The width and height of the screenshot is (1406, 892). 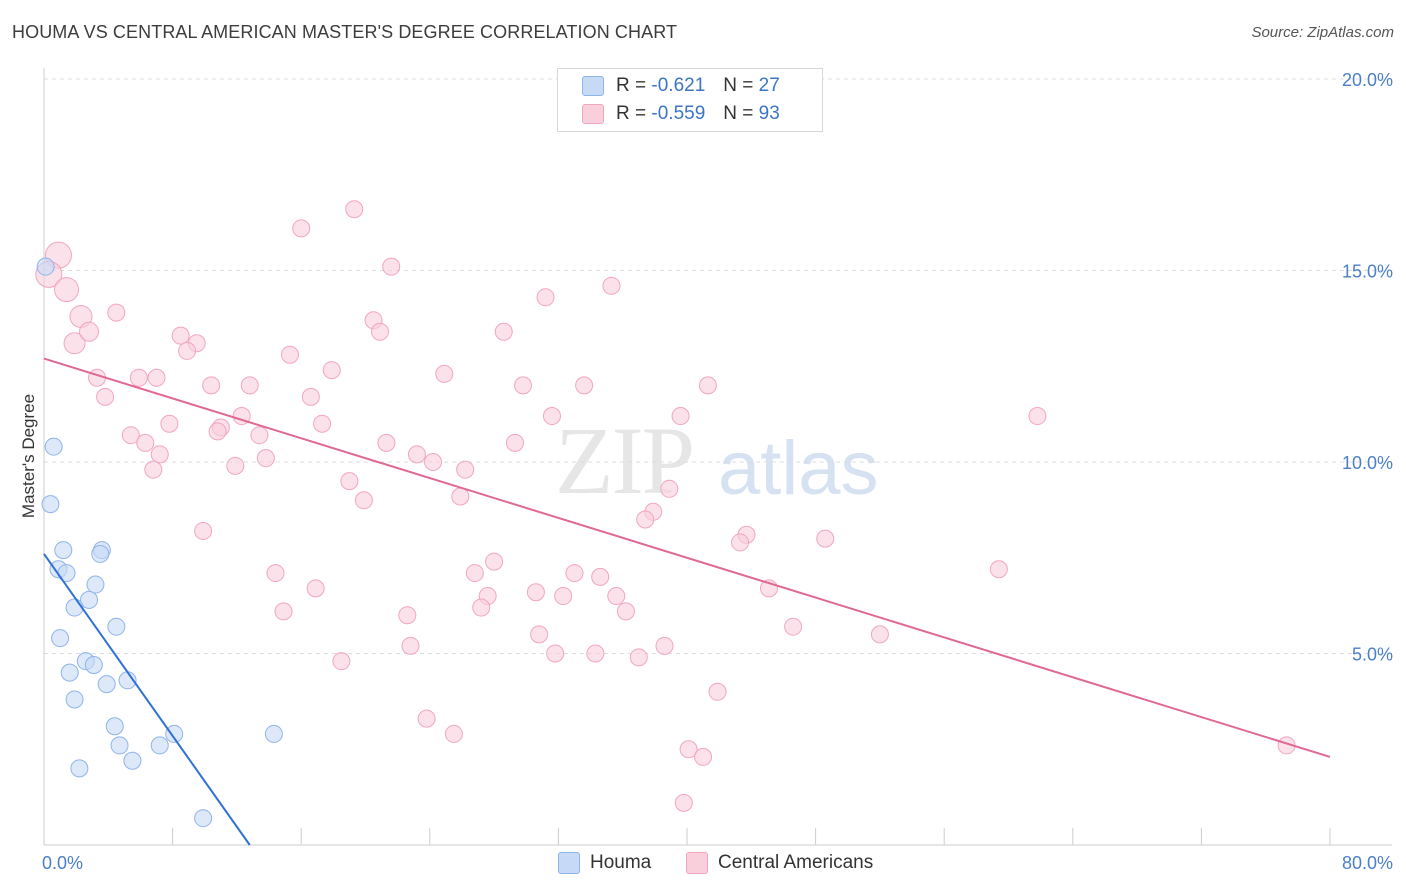 I want to click on y-tick-label: 5.0%, so click(x=1372, y=655).